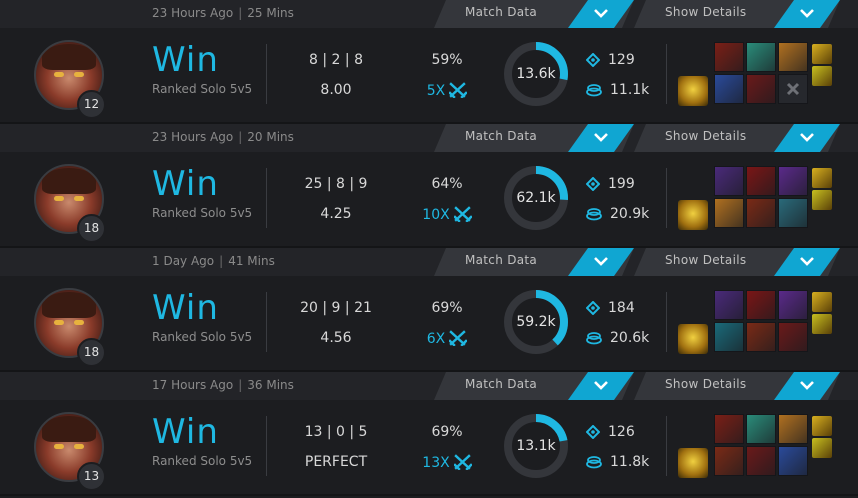 The height and width of the screenshot is (498, 858). Describe the element at coordinates (185, 308) in the screenshot. I see `match-result: Win` at that location.